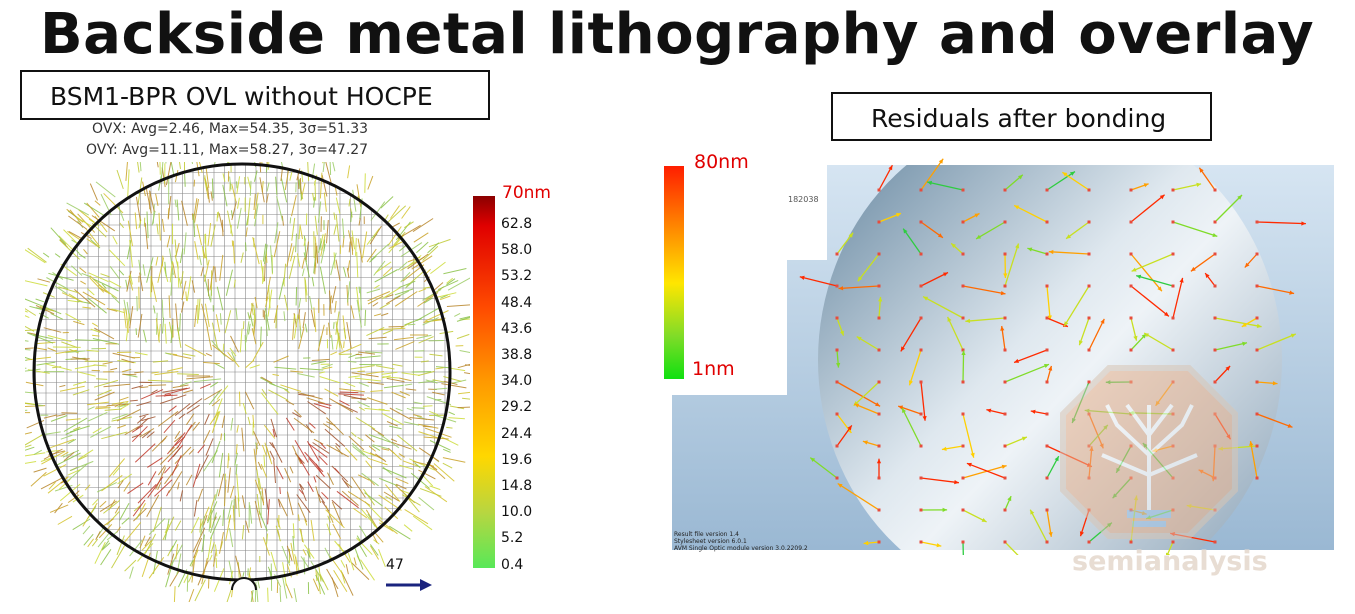 This screenshot has width=1355, height=614. Describe the element at coordinates (721, 162) in the screenshot. I see `right-colorbar-max-label: 80nm` at that location.